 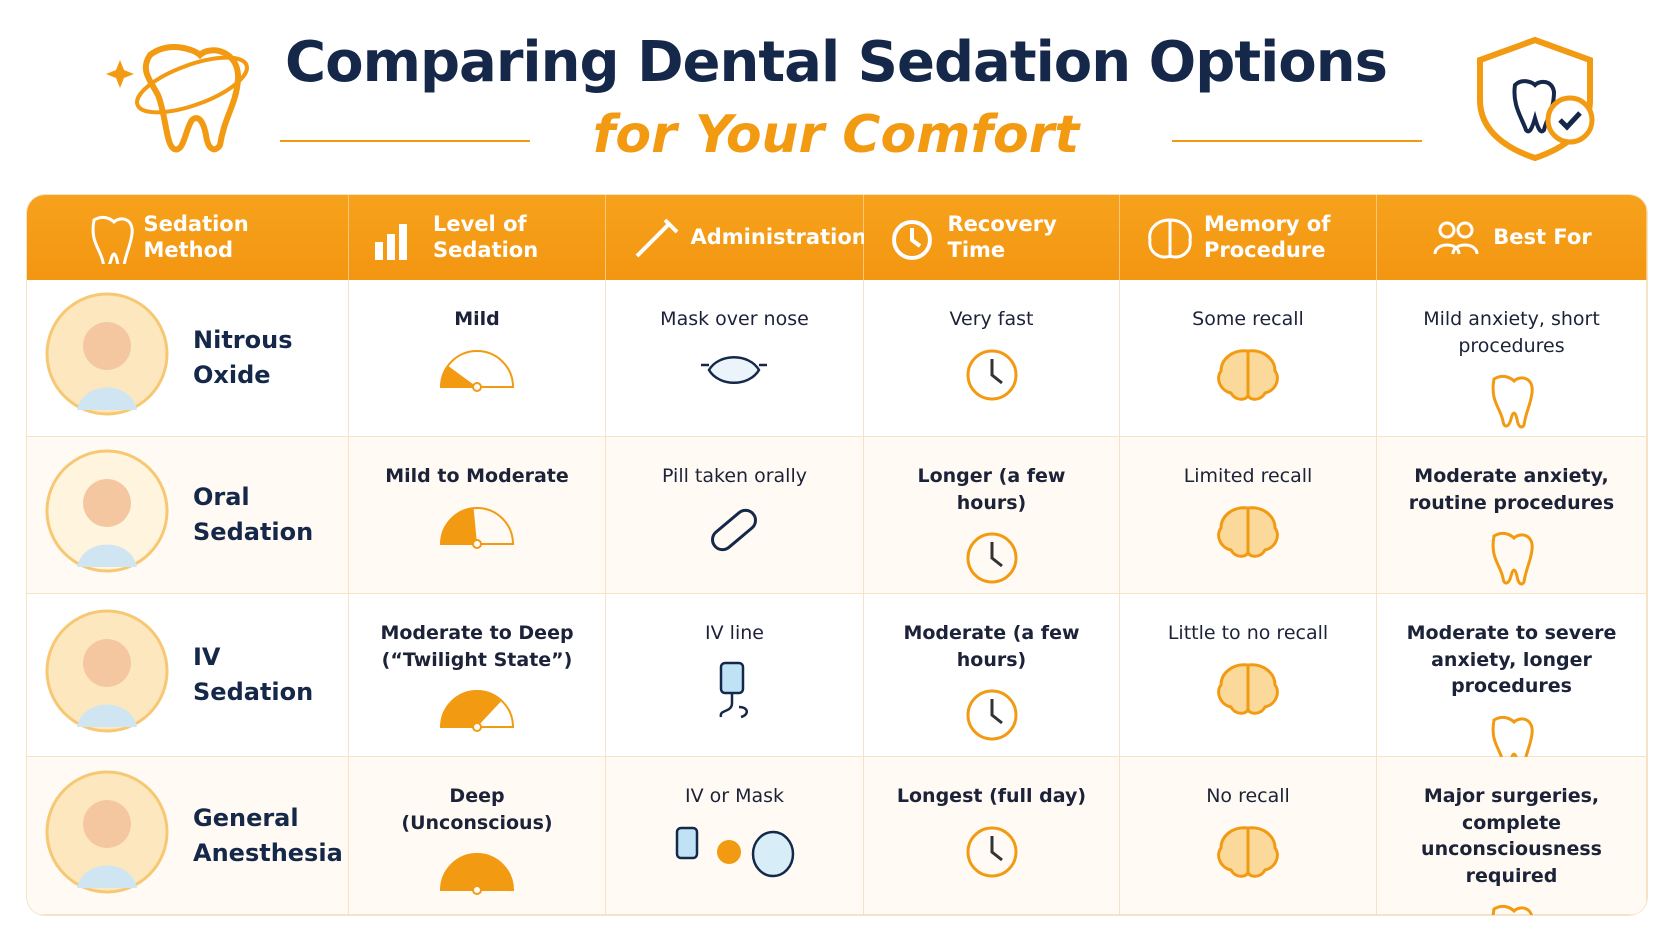 I want to click on table-cell: Mask over nose, so click(x=735, y=358).